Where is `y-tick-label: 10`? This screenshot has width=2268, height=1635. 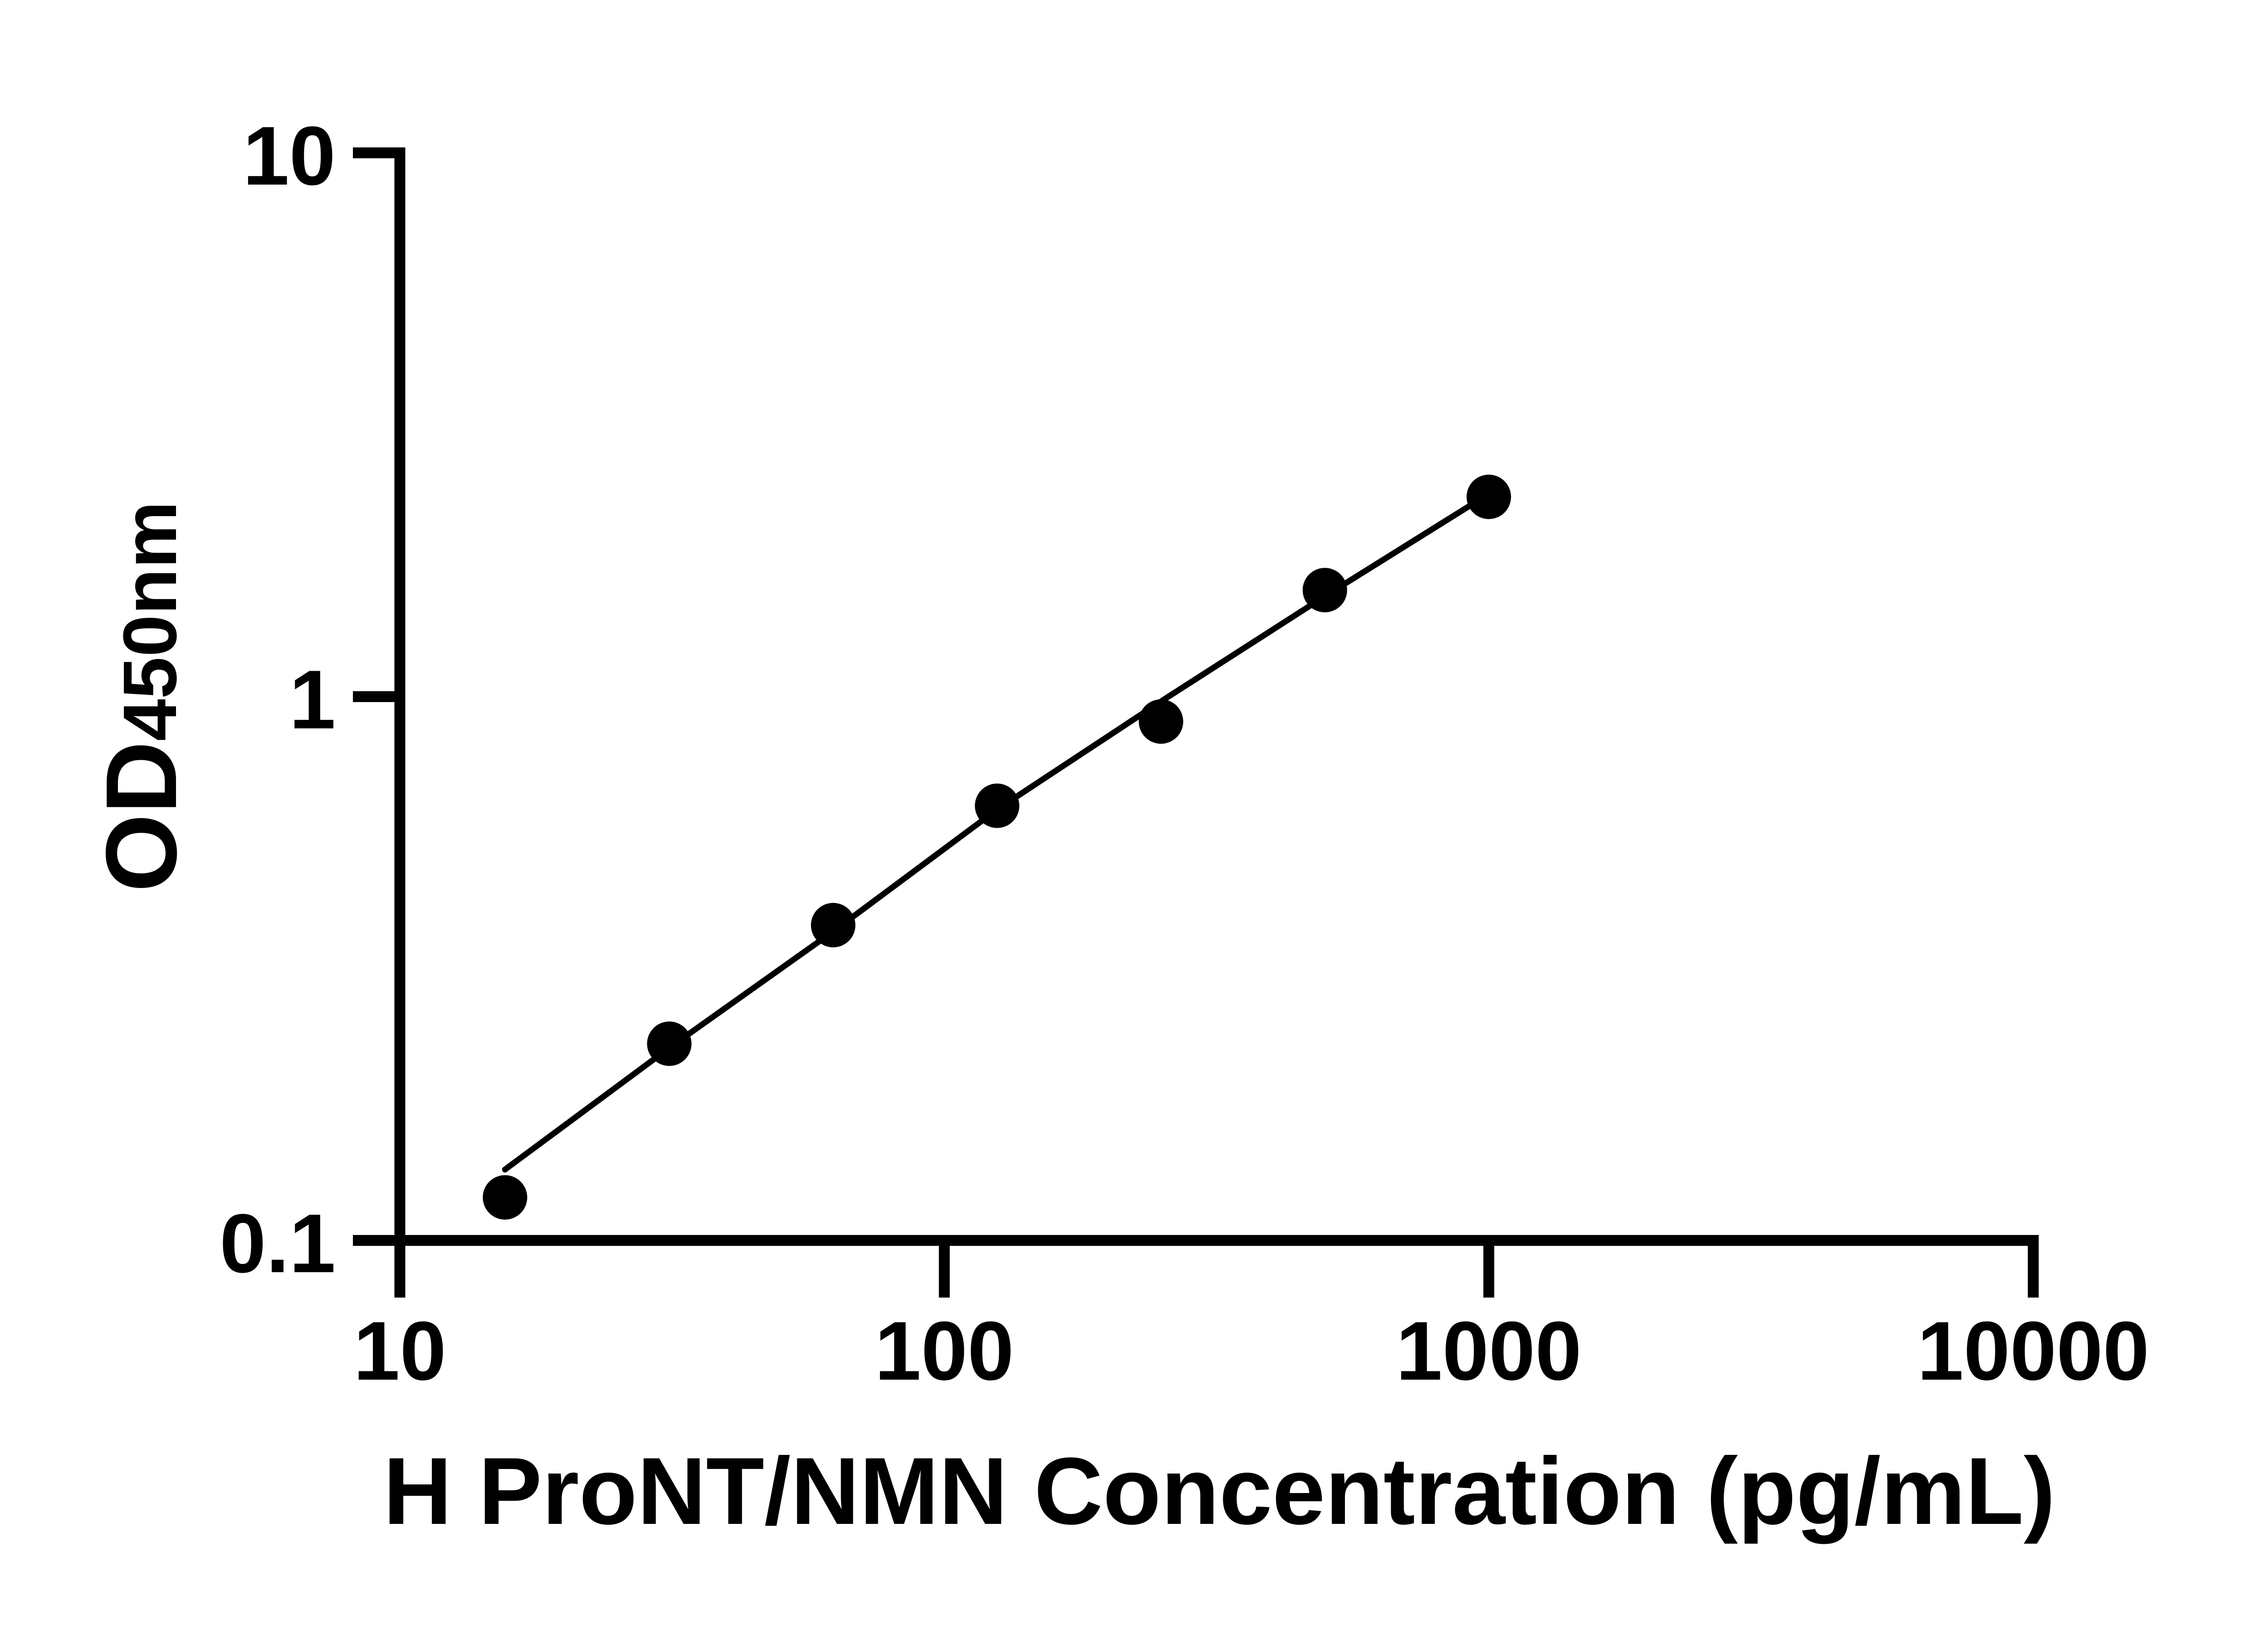
y-tick-label: 10 is located at coordinates (290, 155).